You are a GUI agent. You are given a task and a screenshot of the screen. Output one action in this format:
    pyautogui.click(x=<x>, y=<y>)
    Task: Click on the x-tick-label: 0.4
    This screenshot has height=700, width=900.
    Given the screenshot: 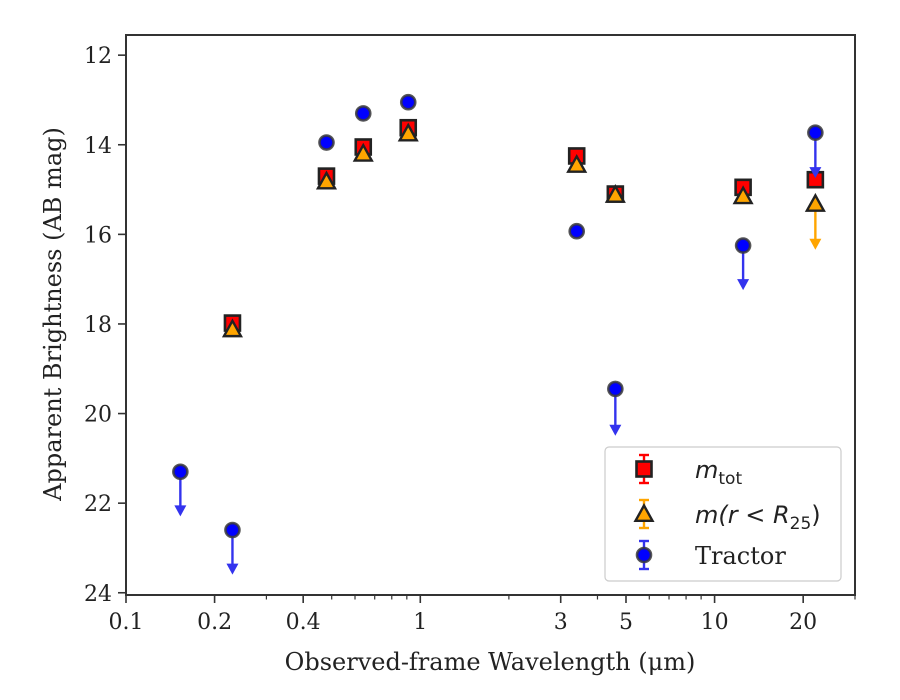 What is the action you would take?
    pyautogui.click(x=303, y=622)
    